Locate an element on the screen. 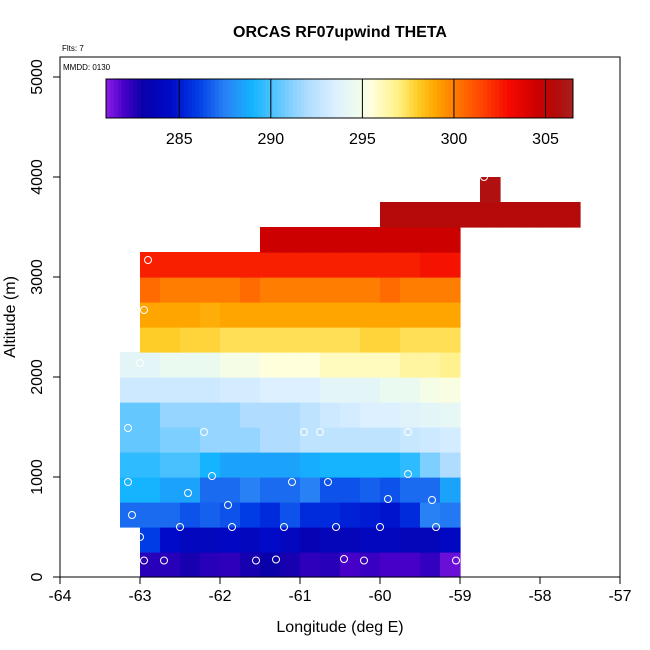  colorbar: 285 290 295 300 305 is located at coordinates (339, 113).